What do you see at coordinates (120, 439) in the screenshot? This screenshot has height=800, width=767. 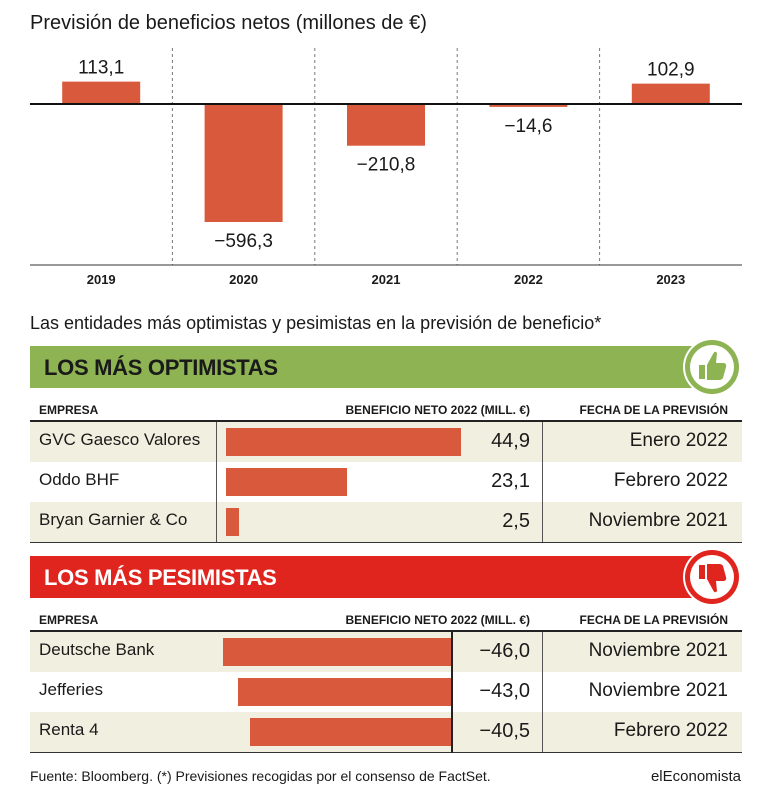 I see `company-name: GVC Gaesco Valores` at bounding box center [120, 439].